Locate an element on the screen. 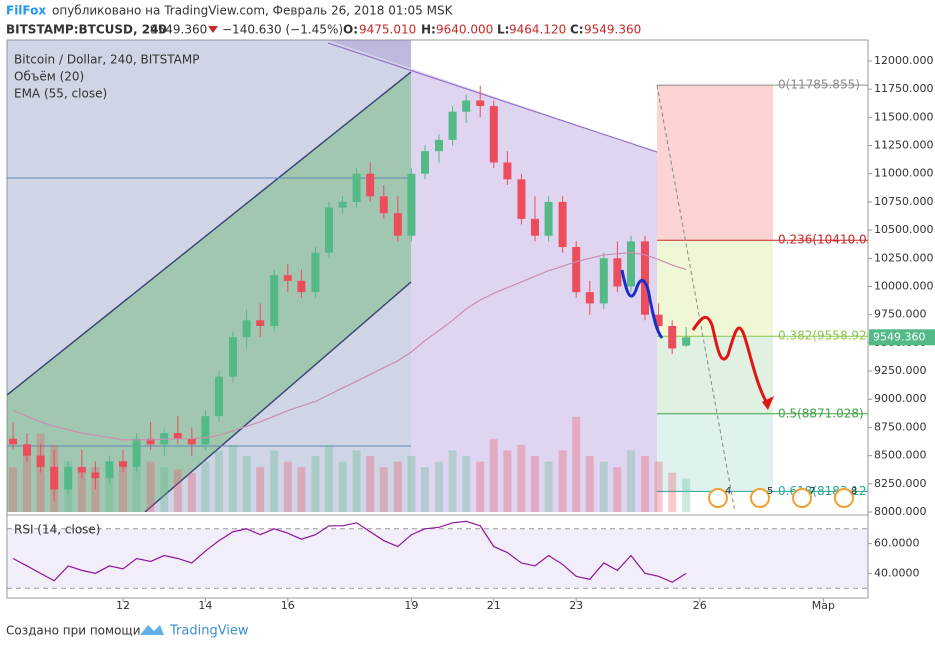  y-tick-label: 8500.000 is located at coordinates (900, 455).